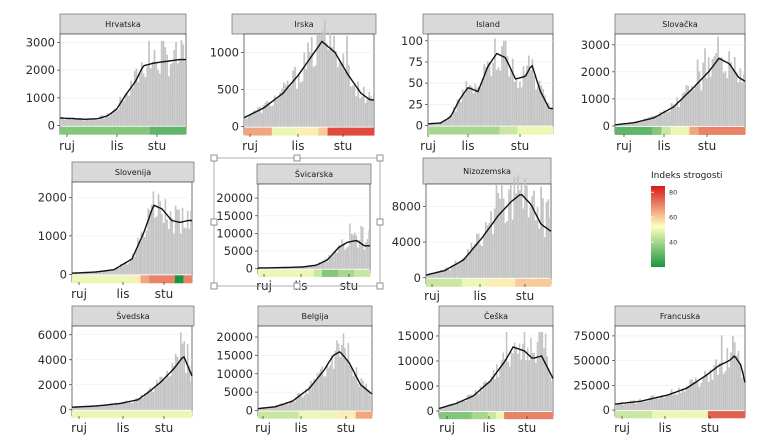 The image size is (765, 447). What do you see at coordinates (67, 146) in the screenshot?
I see `x-tick-label: ruj` at bounding box center [67, 146].